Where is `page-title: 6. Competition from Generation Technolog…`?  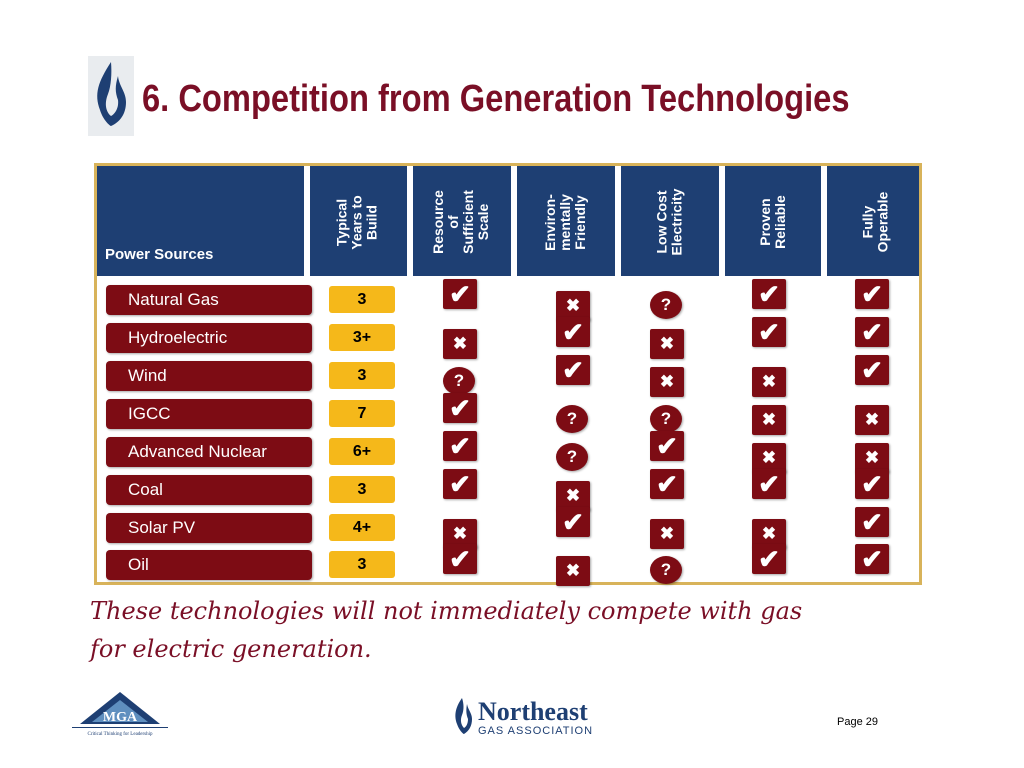
page-title: 6. Competition from Generation Technolog… is located at coordinates (496, 99).